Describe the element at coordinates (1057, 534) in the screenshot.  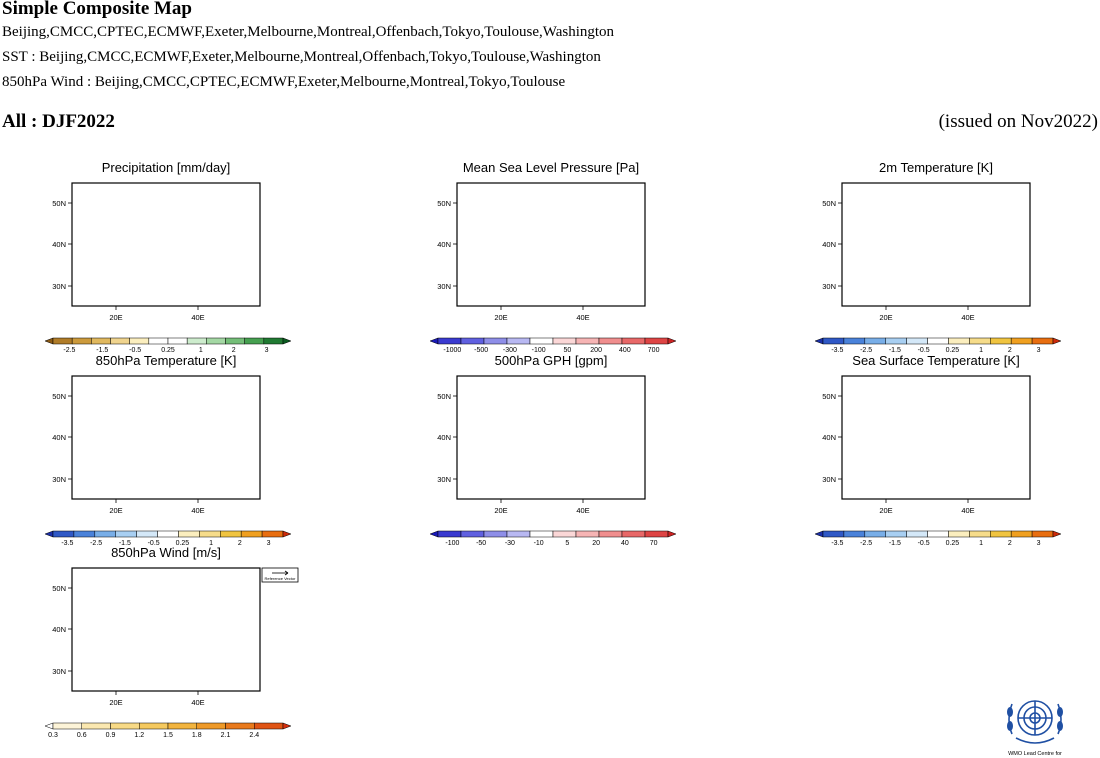
I see `colorbar-high-end` at that location.